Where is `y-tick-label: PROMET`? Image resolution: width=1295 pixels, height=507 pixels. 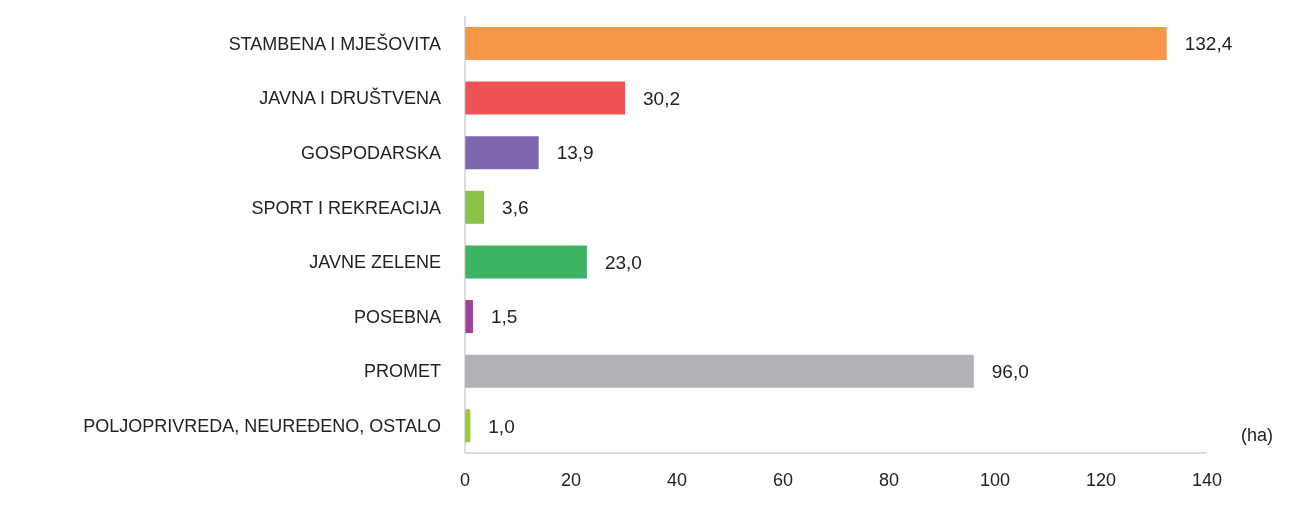
y-tick-label: PROMET is located at coordinates (402, 371).